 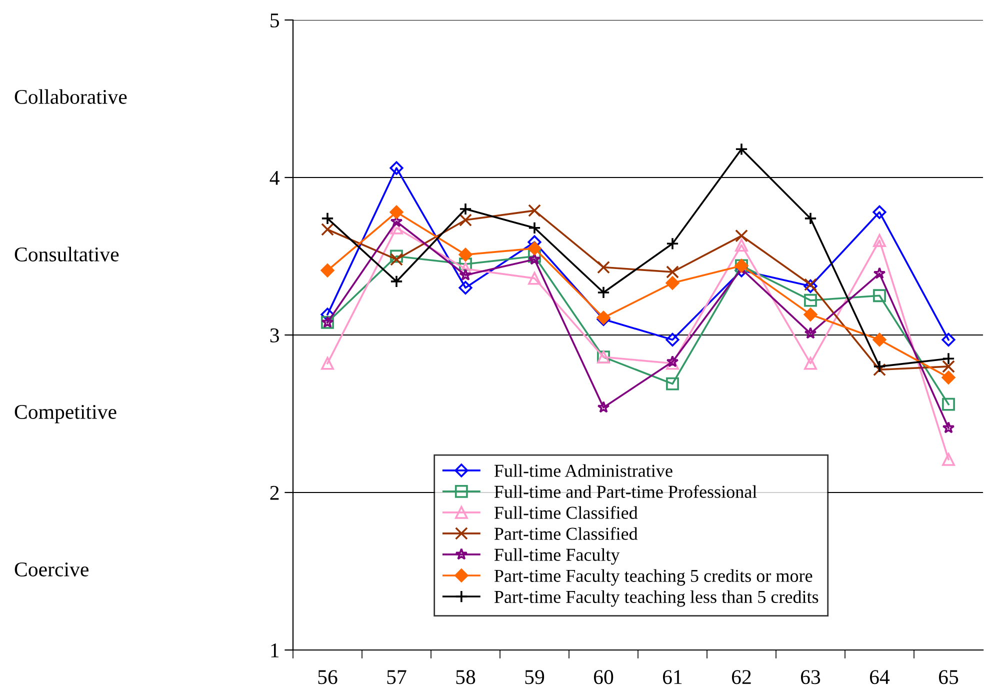 What do you see at coordinates (328, 677) in the screenshot?
I see `x-tick-label: 56` at bounding box center [328, 677].